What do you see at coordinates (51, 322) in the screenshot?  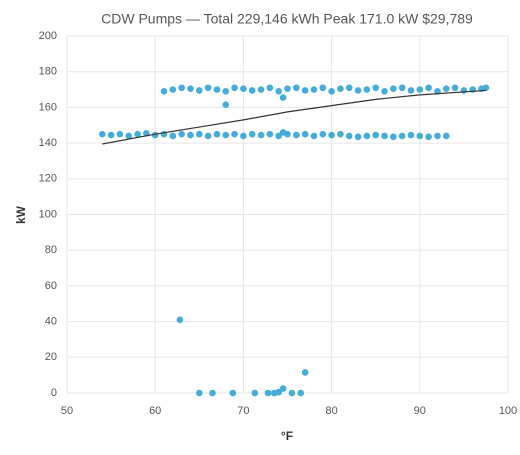 I see `y-tick-label: 40` at bounding box center [51, 322].